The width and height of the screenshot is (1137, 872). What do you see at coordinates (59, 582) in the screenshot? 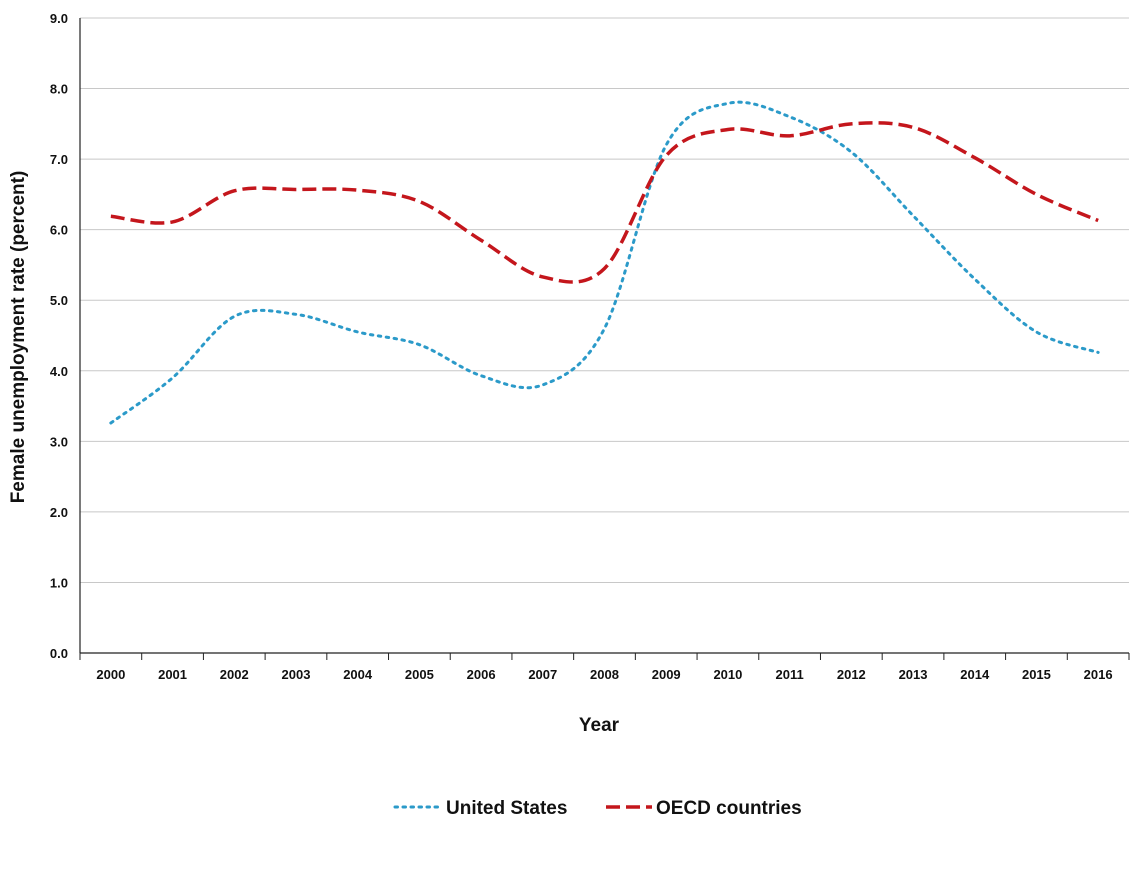
I see `y-tick-label: 1.0` at bounding box center [59, 582].